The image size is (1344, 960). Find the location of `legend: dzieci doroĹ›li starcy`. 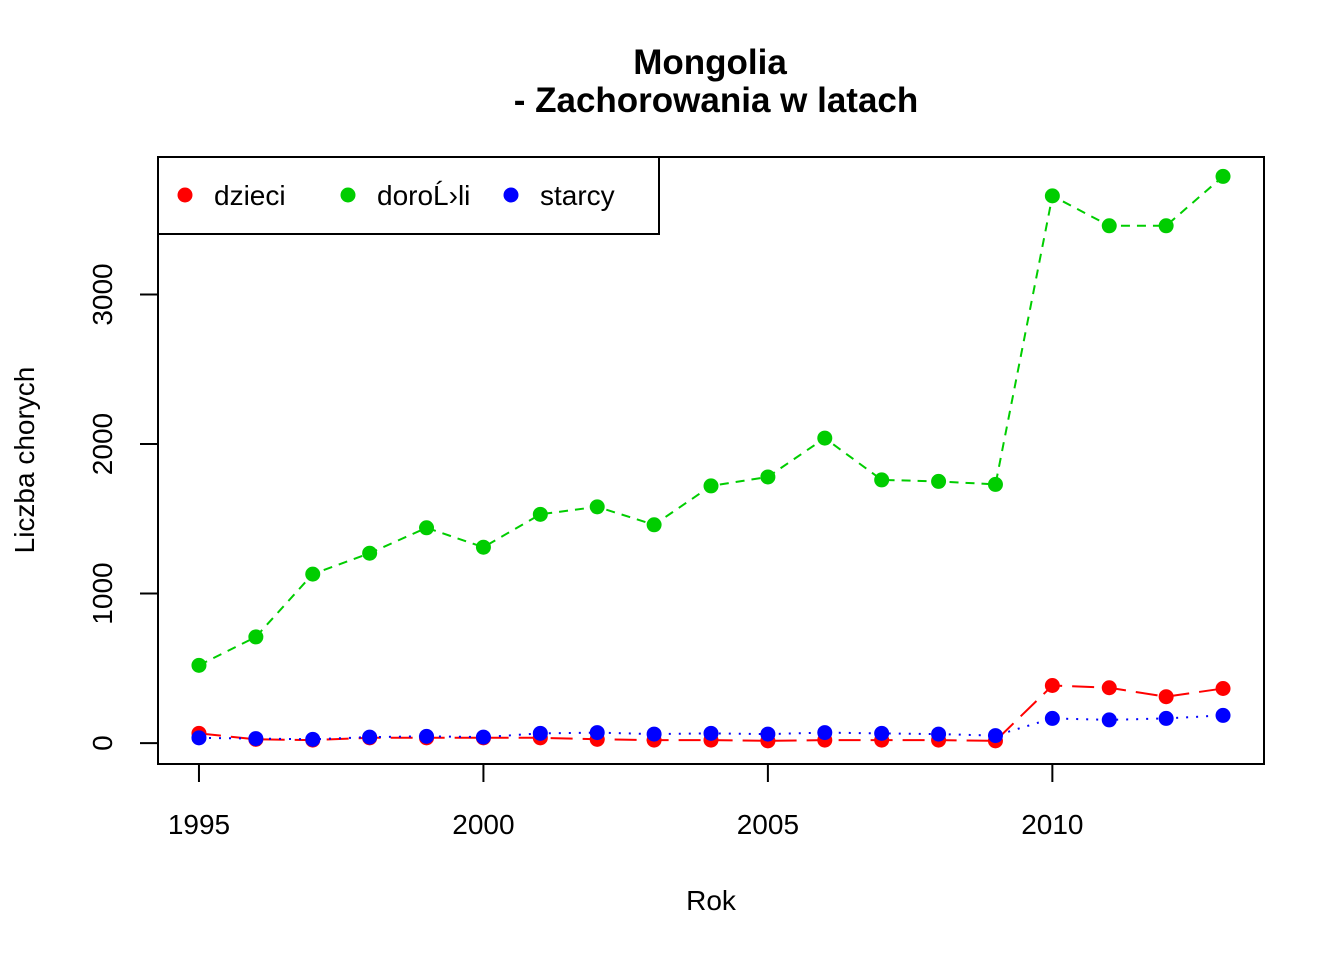

legend: dzieci doroĹ›li starcy is located at coordinates (408, 195).